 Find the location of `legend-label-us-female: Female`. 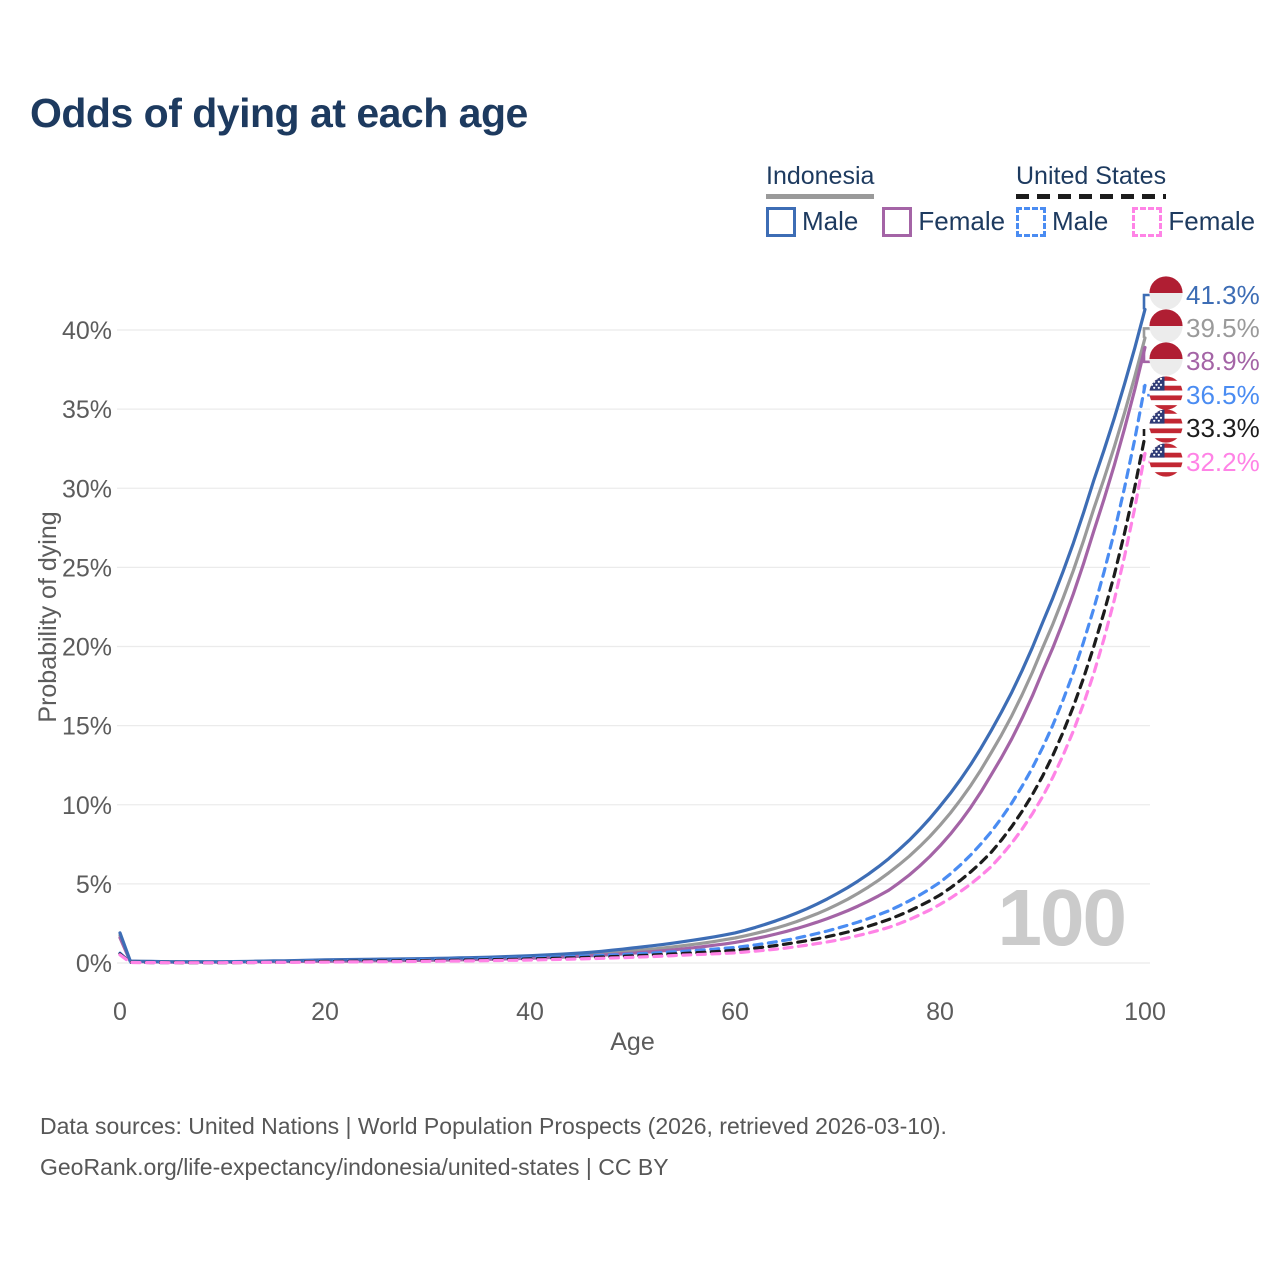

legend-label-us-female: Female is located at coordinates (1212, 221).